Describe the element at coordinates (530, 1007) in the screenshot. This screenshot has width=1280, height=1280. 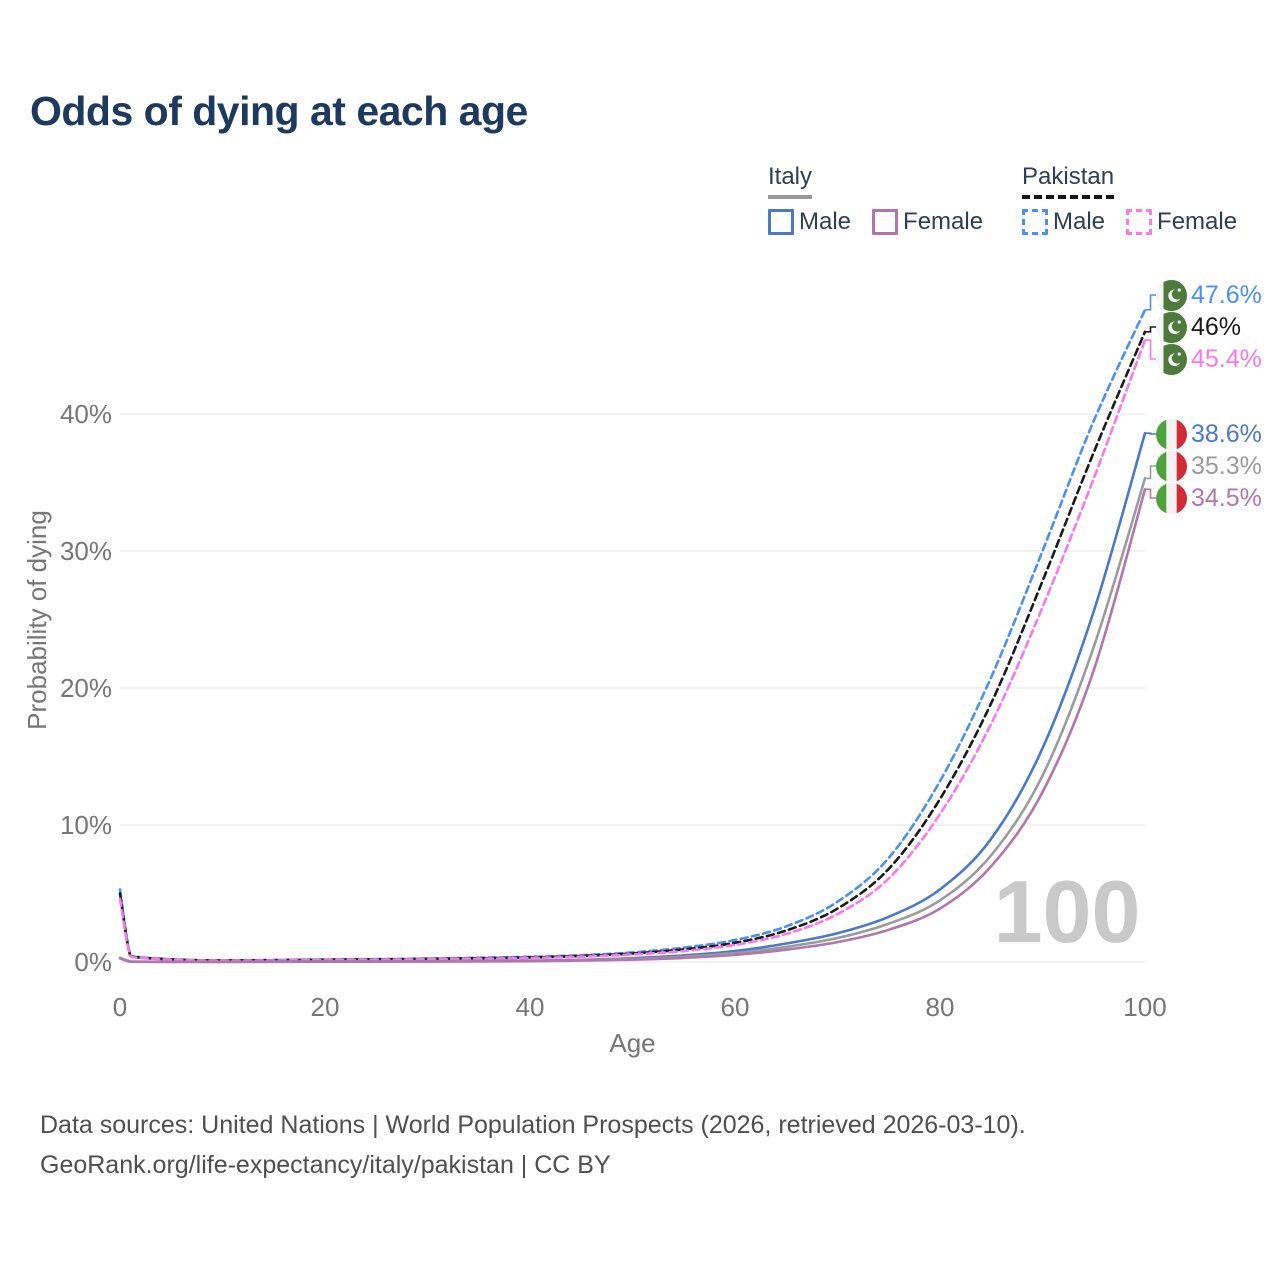
I see `x-tick-label: 40` at that location.